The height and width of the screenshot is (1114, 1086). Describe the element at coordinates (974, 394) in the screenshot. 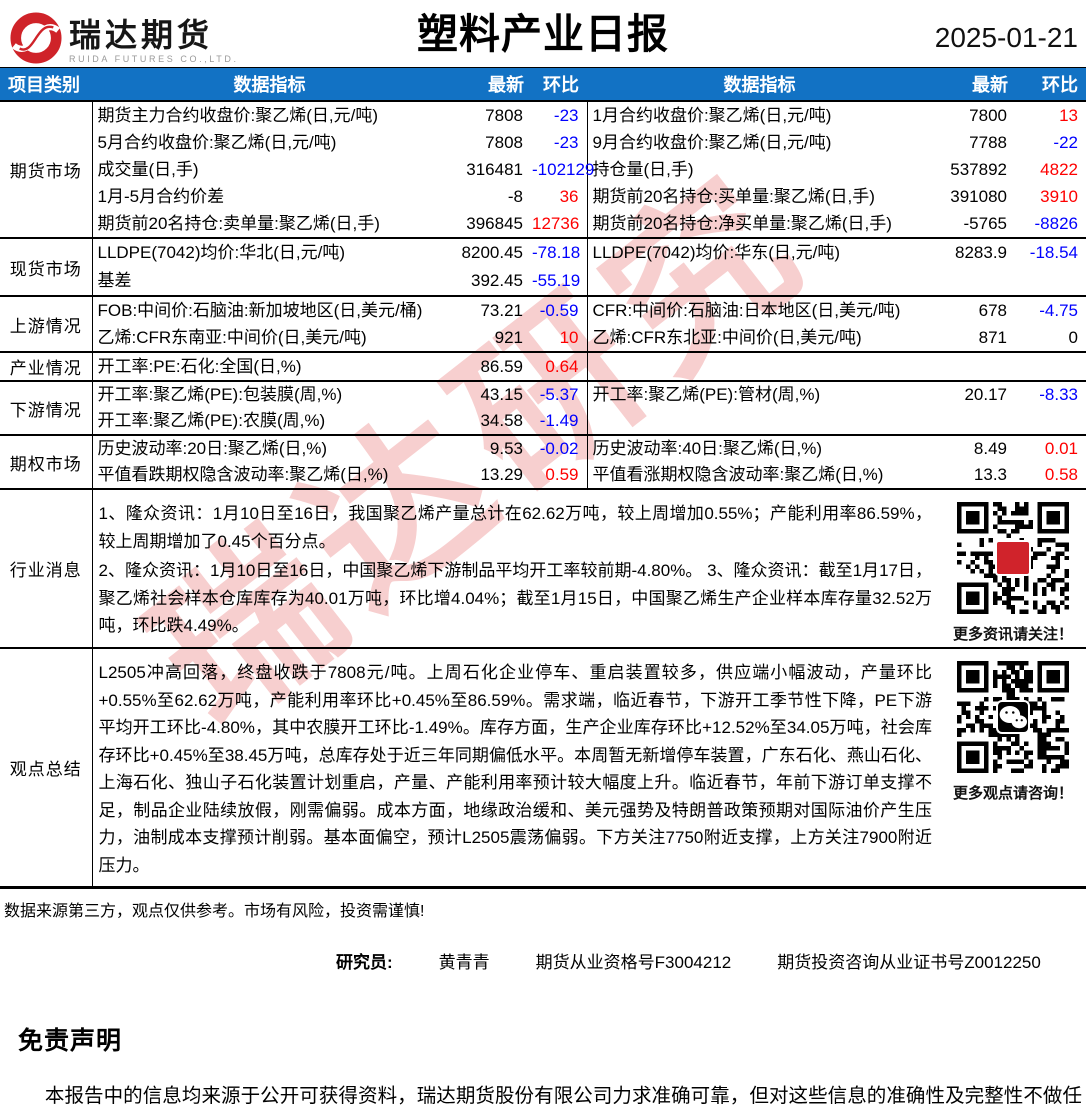

I see `latest-value: 20.17` at that location.